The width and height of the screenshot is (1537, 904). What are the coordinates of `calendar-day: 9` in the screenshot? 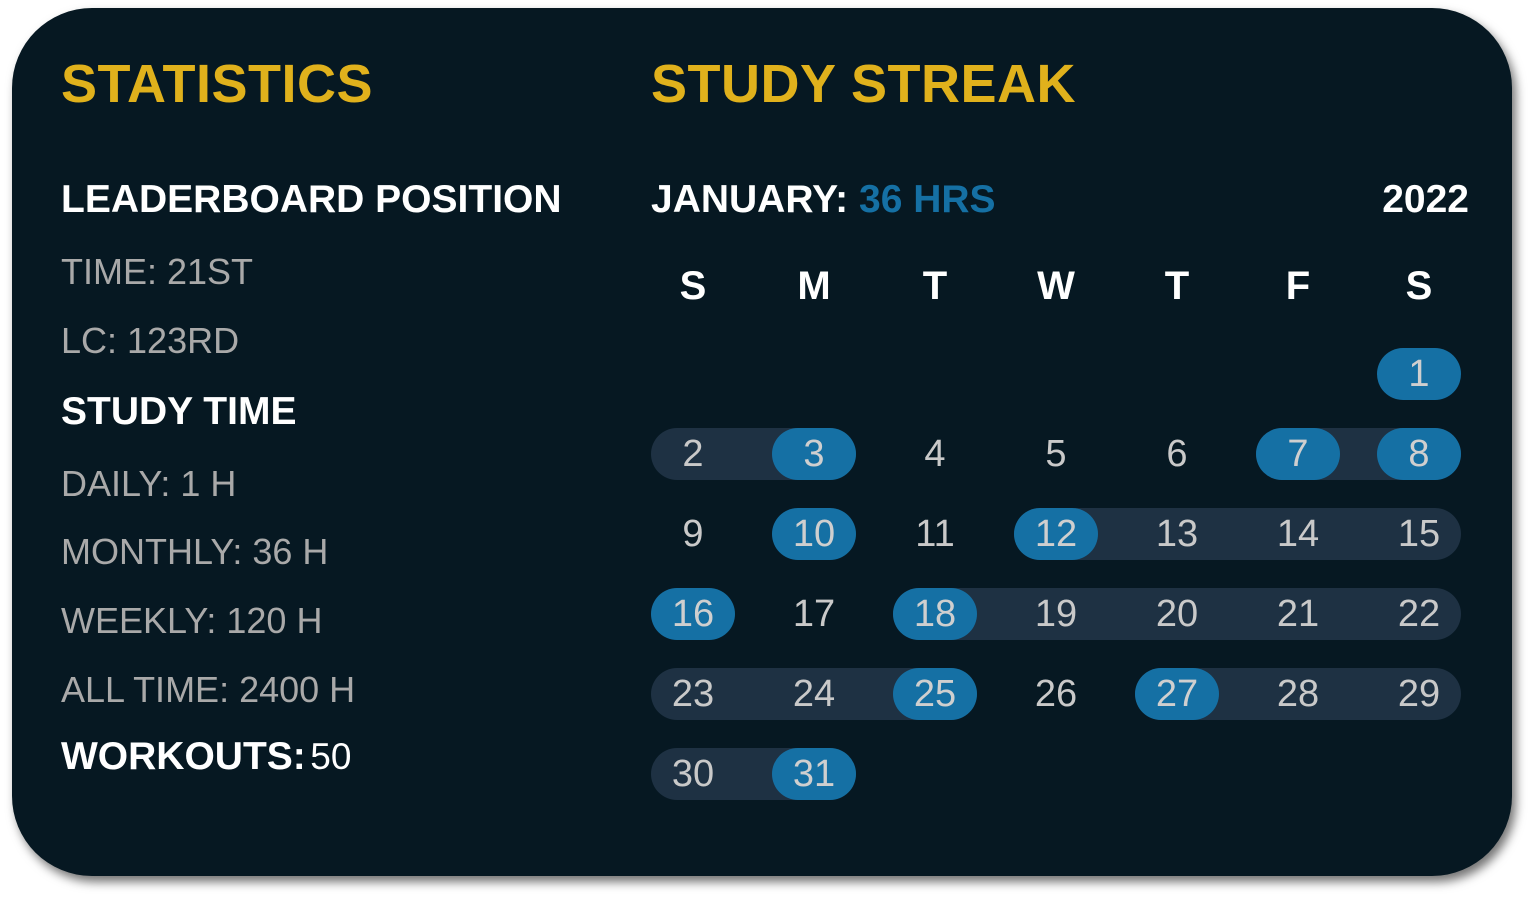 It's located at (693, 534).